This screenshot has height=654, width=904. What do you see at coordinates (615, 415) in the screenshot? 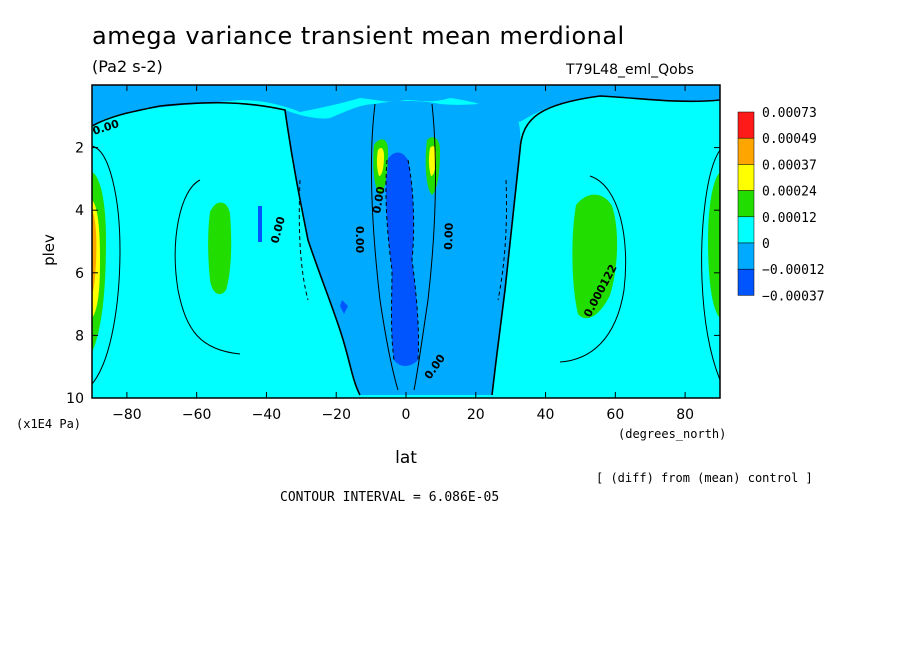
I see `x-tick-label: 60` at bounding box center [615, 415].